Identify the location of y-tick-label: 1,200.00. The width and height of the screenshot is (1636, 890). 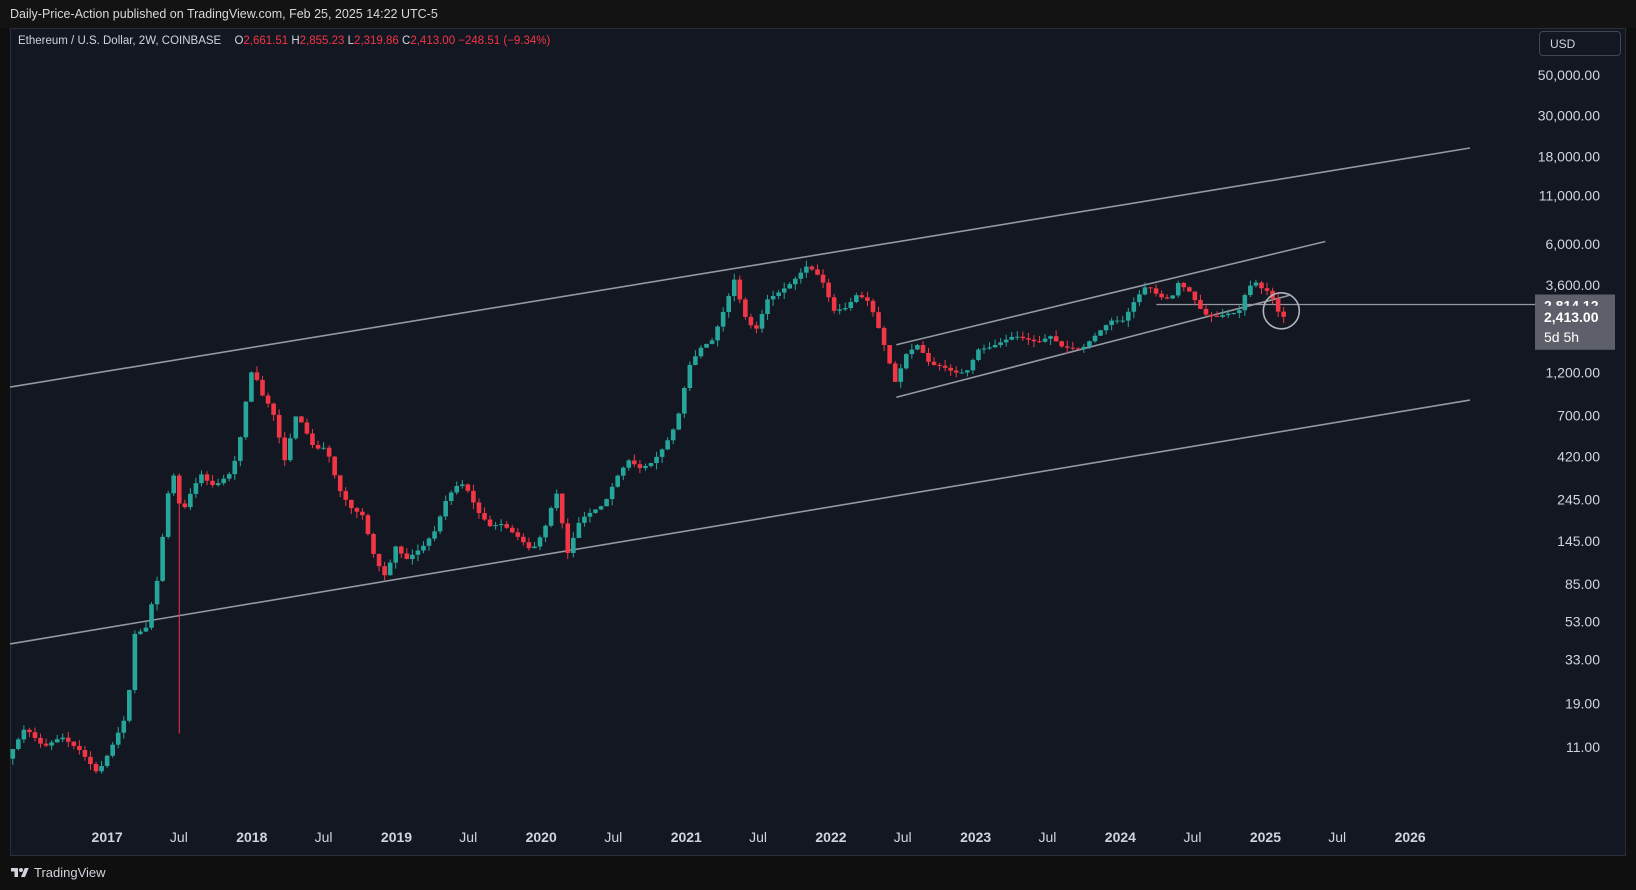
(1573, 373).